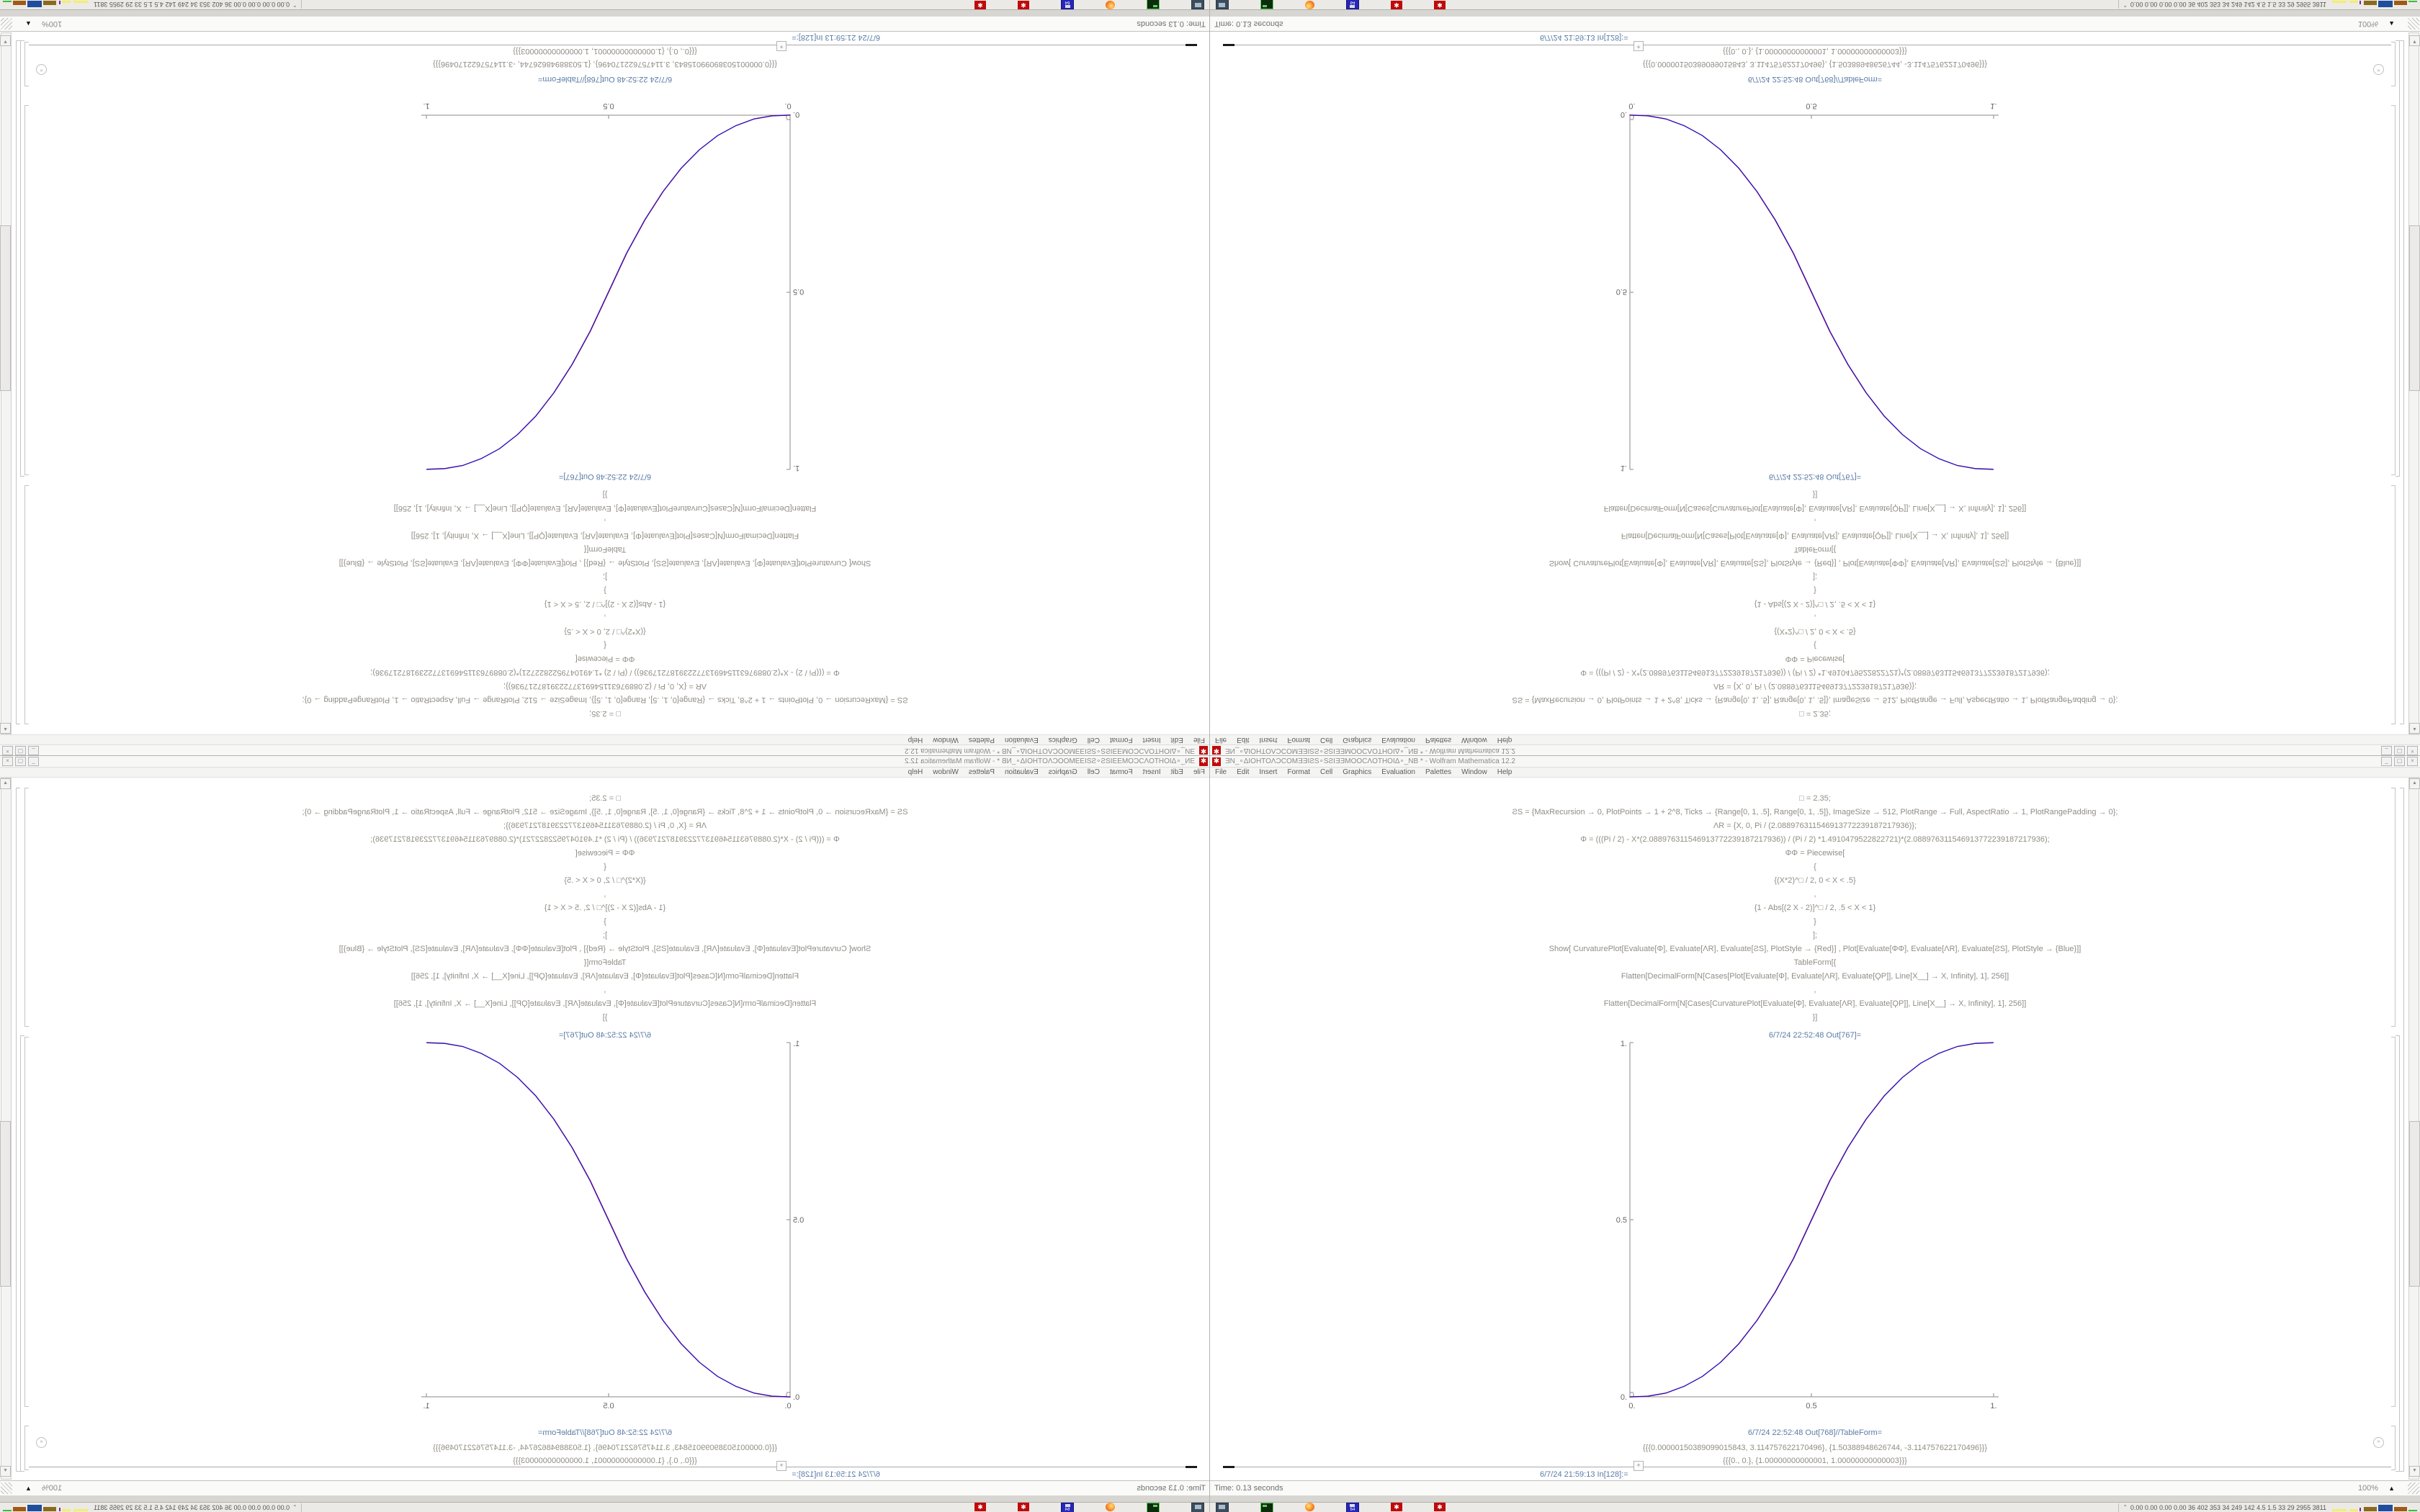 The image size is (2420, 1512). What do you see at coordinates (1266, 1507) in the screenshot?
I see `terminal-icon` at bounding box center [1266, 1507].